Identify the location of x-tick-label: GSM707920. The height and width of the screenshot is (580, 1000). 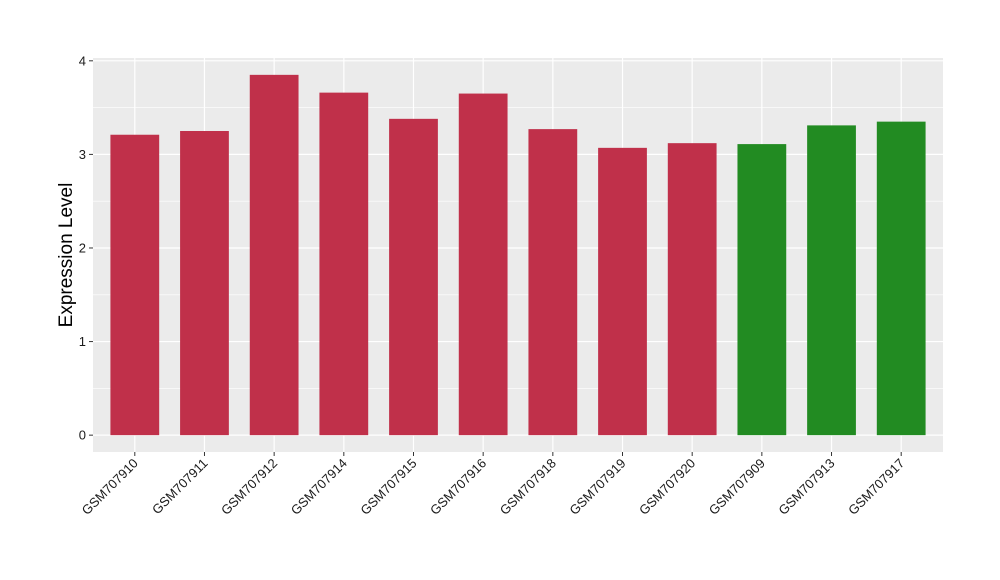
(667, 487).